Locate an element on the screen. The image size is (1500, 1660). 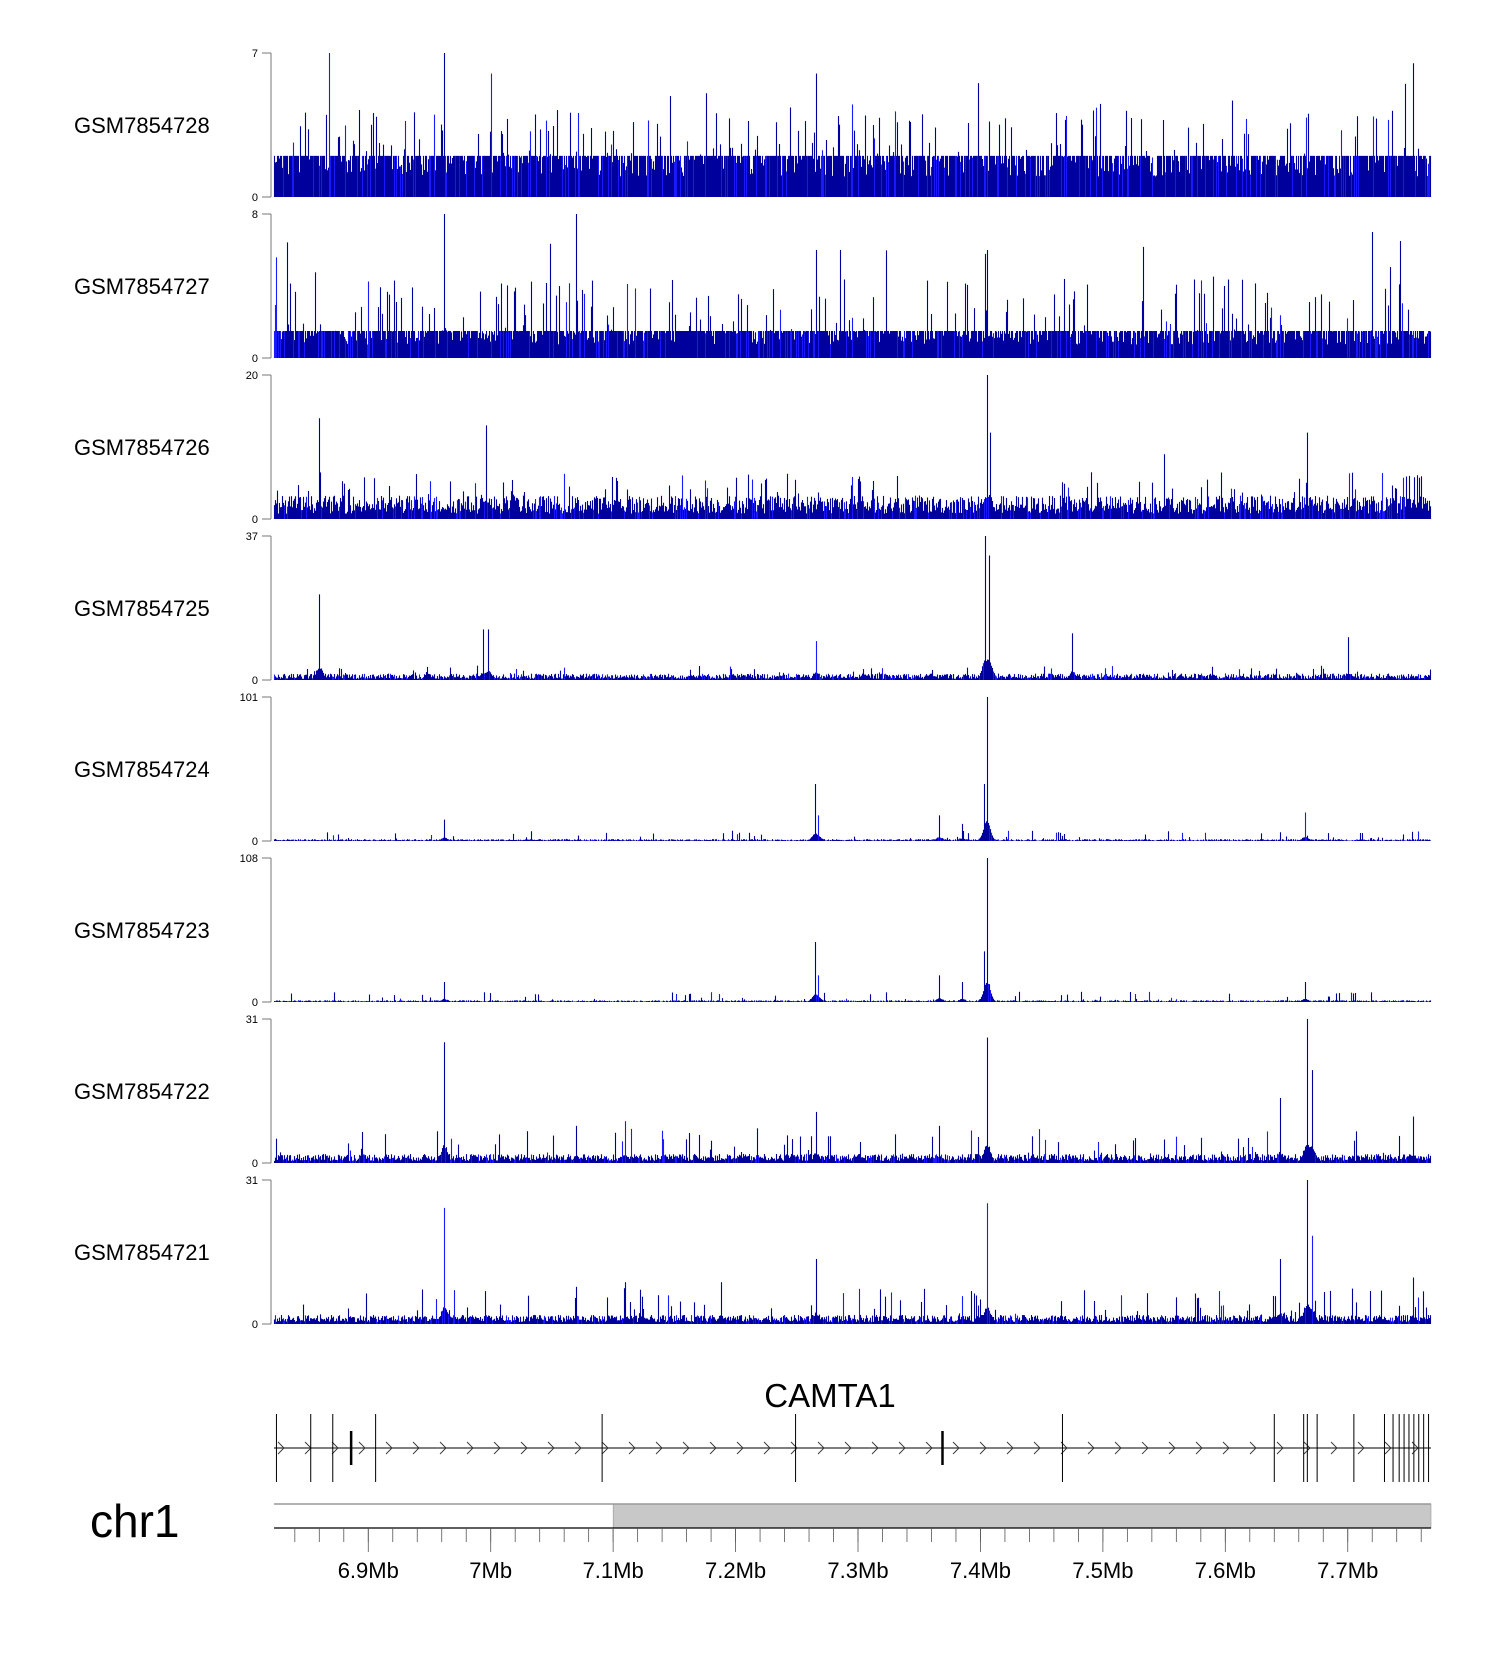
y-tick-label-max: 101 is located at coordinates (249, 698).